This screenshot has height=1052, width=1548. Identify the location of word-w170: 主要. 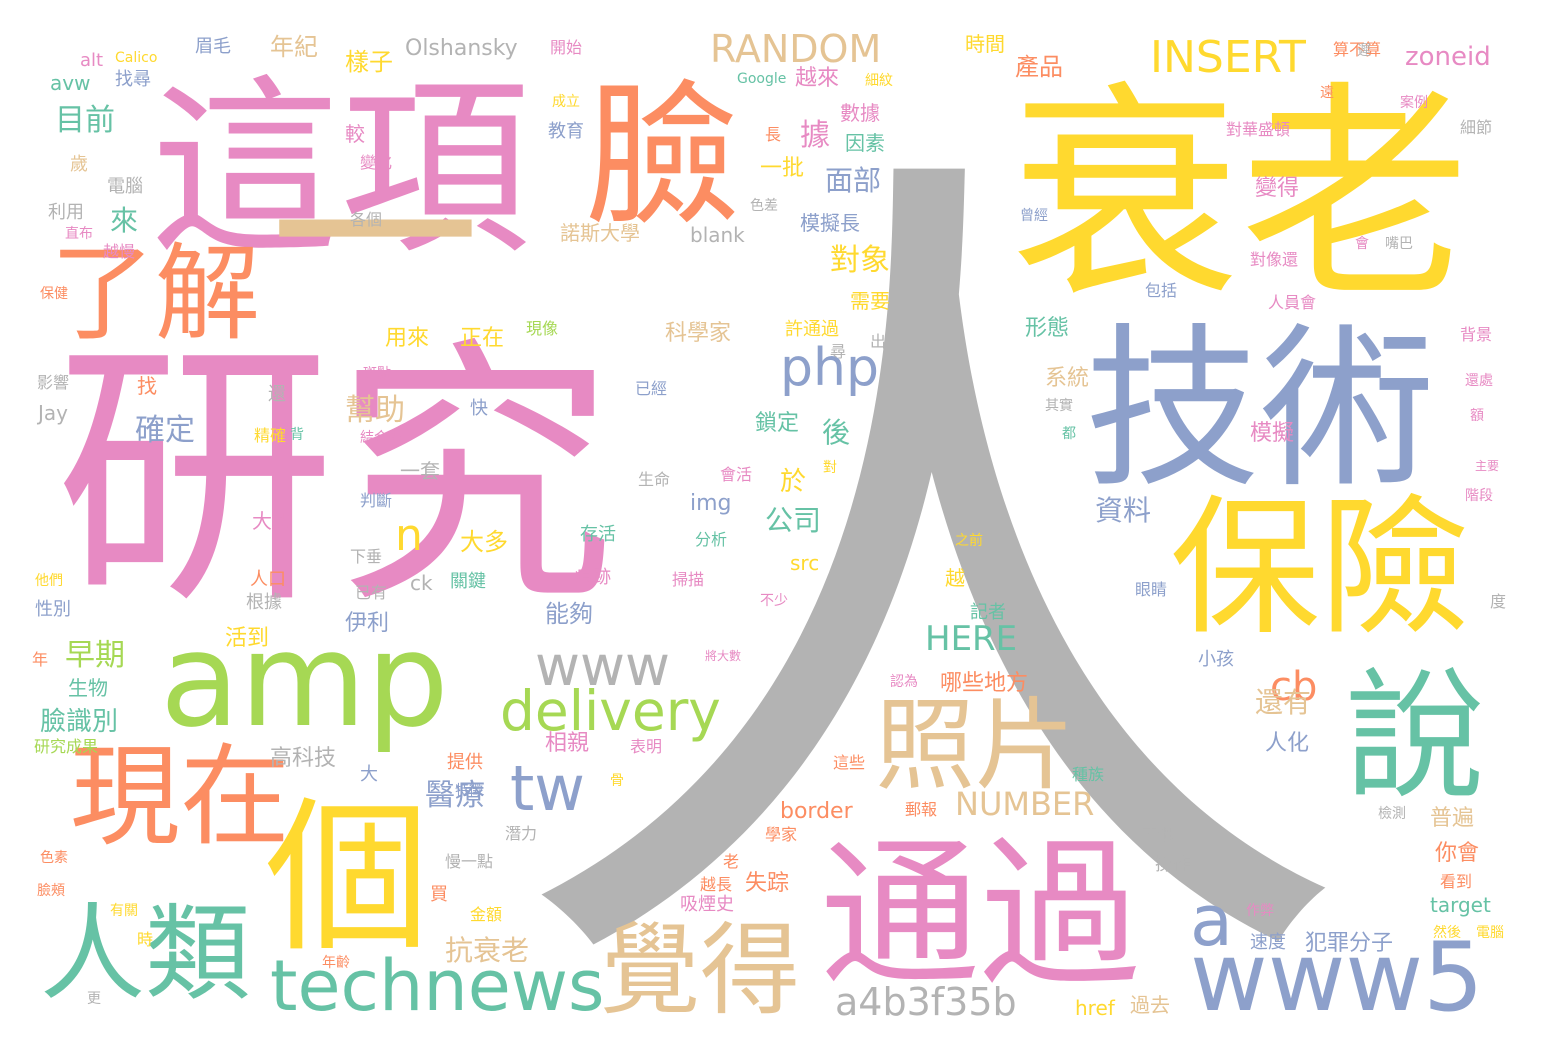
(1487, 466).